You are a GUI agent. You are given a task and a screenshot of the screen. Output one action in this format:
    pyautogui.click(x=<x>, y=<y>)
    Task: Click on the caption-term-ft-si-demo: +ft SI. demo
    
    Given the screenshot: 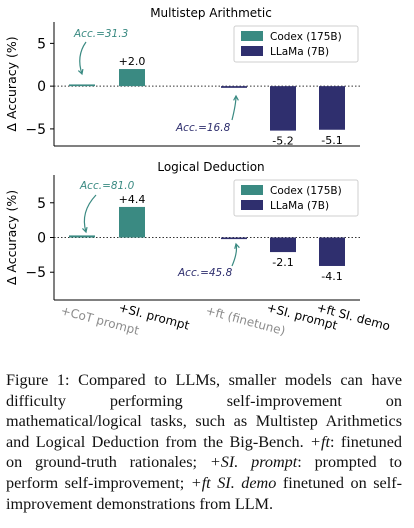 What is the action you would take?
    pyautogui.click(x=233, y=482)
    